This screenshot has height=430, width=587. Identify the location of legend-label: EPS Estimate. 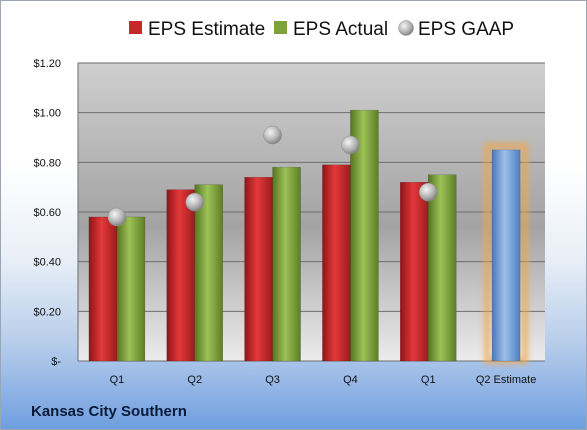
(206, 29).